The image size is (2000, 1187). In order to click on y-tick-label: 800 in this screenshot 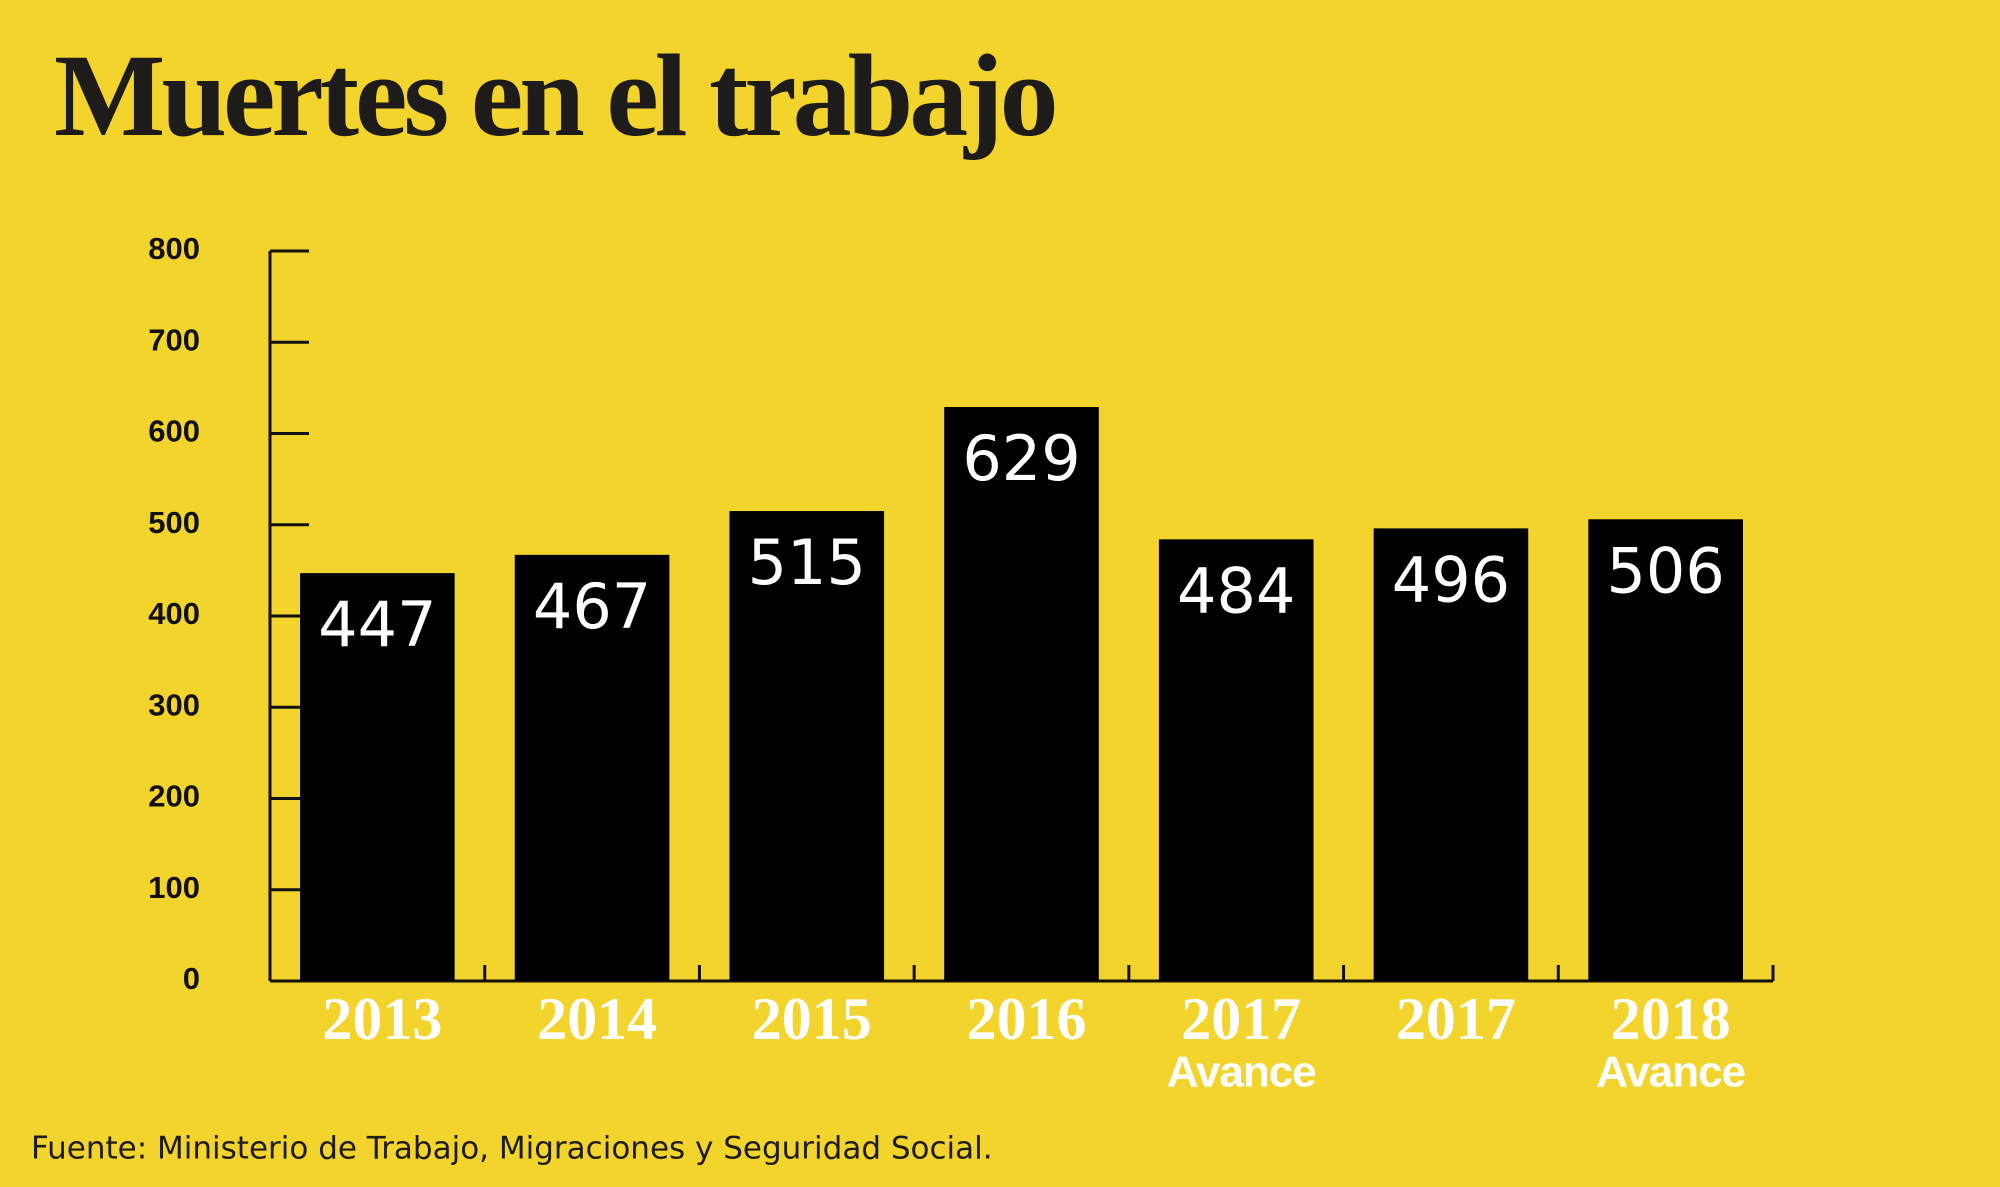, I will do `click(174, 248)`.